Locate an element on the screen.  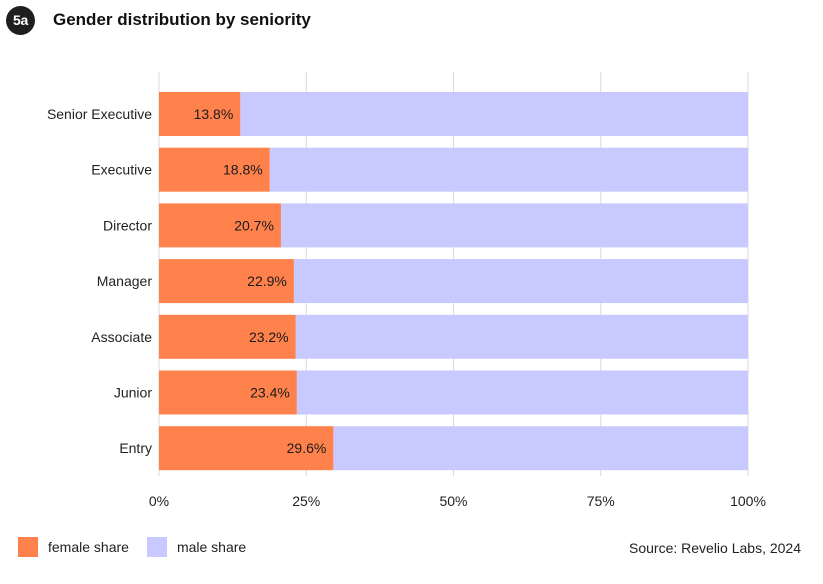
x-tick-label: 75% is located at coordinates (601, 501).